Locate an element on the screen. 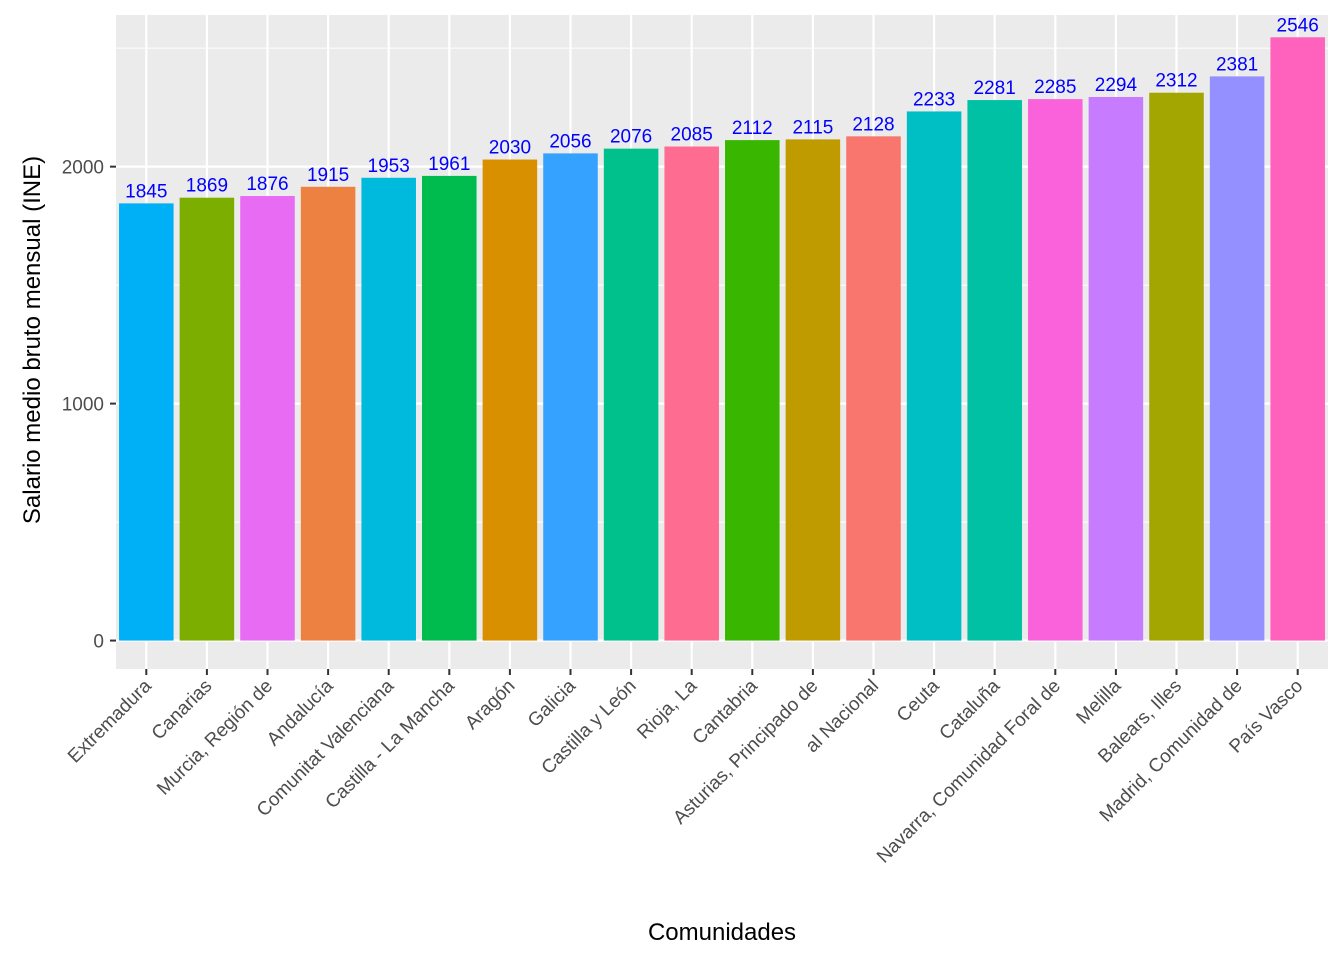  y-axis-title: Salario medio bruto mensual (INE) is located at coordinates (32, 340).